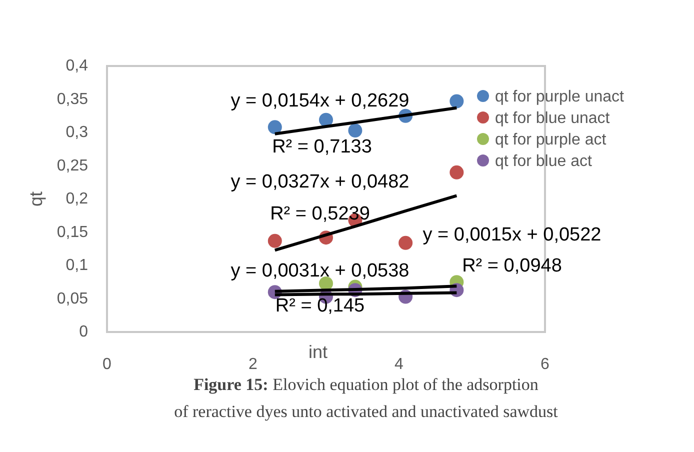 Image resolution: width=694 pixels, height=452 pixels. I want to click on legend-label: qt for purple act, so click(551, 140).